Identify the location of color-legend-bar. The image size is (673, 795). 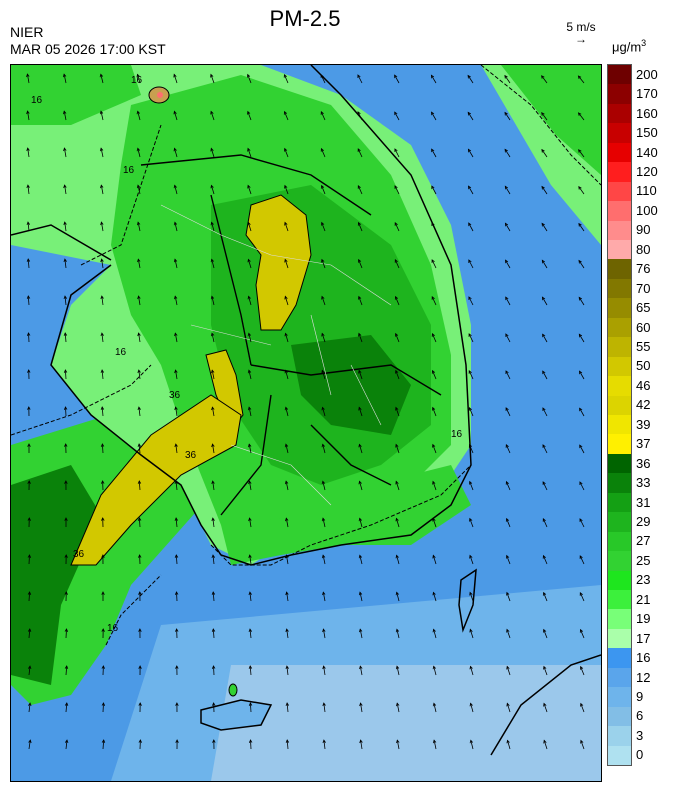
(619, 415).